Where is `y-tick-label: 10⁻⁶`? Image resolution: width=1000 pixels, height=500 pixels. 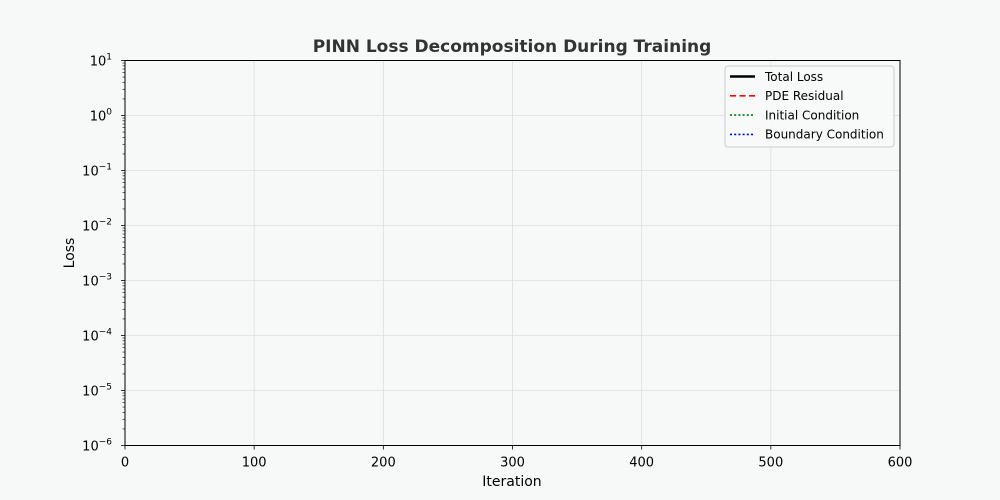 y-tick-label: 10⁻⁶ is located at coordinates (97, 446).